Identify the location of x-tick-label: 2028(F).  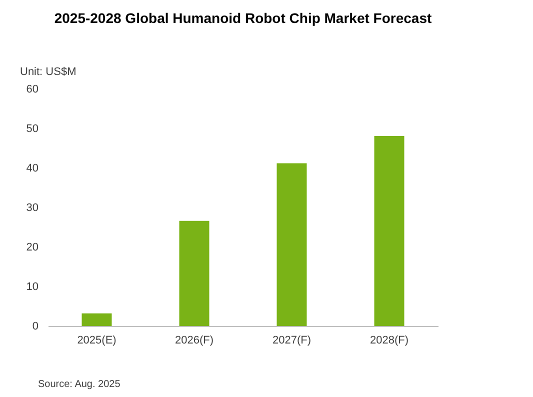
(389, 340).